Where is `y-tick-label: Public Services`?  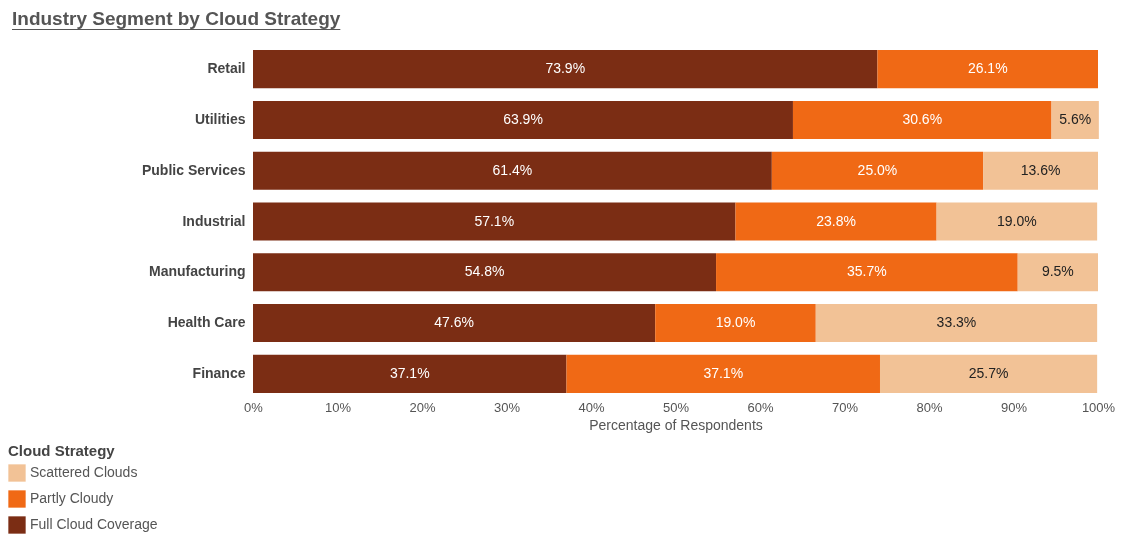 y-tick-label: Public Services is located at coordinates (193, 169).